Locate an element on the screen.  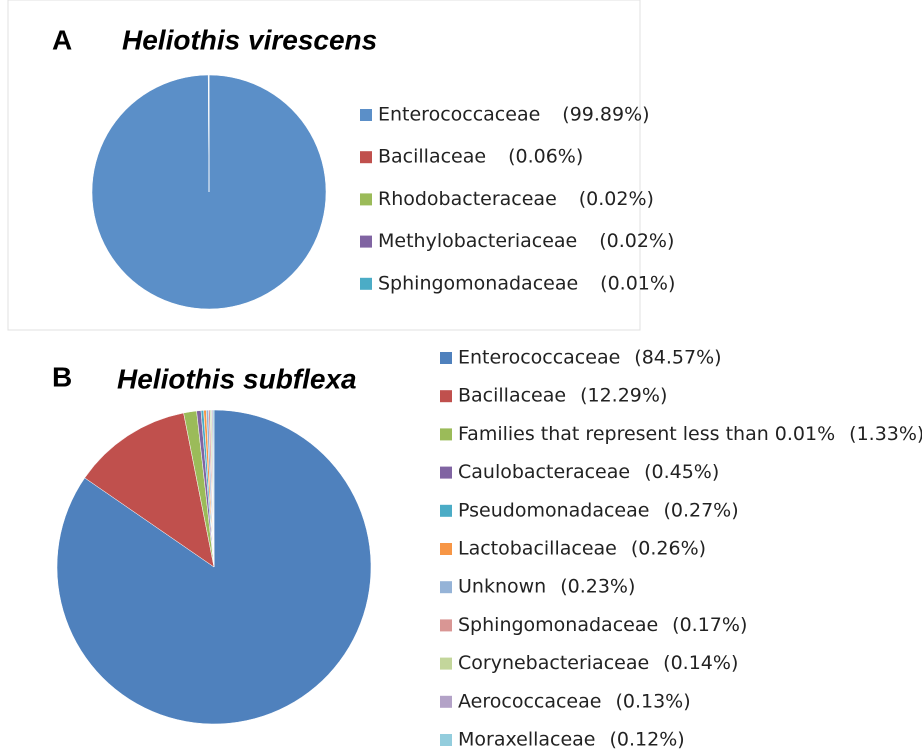
legend-label: Corynebacteriaceae is located at coordinates (553, 663).